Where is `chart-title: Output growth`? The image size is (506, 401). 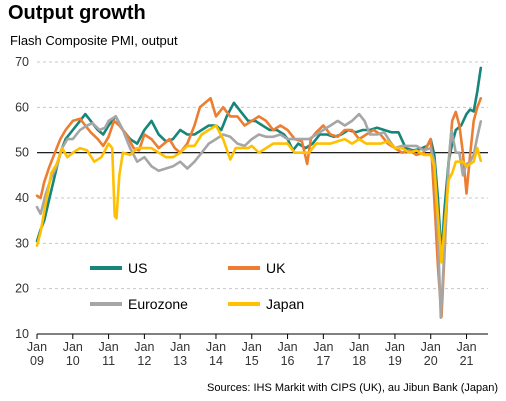 chart-title: Output growth is located at coordinates (77, 13).